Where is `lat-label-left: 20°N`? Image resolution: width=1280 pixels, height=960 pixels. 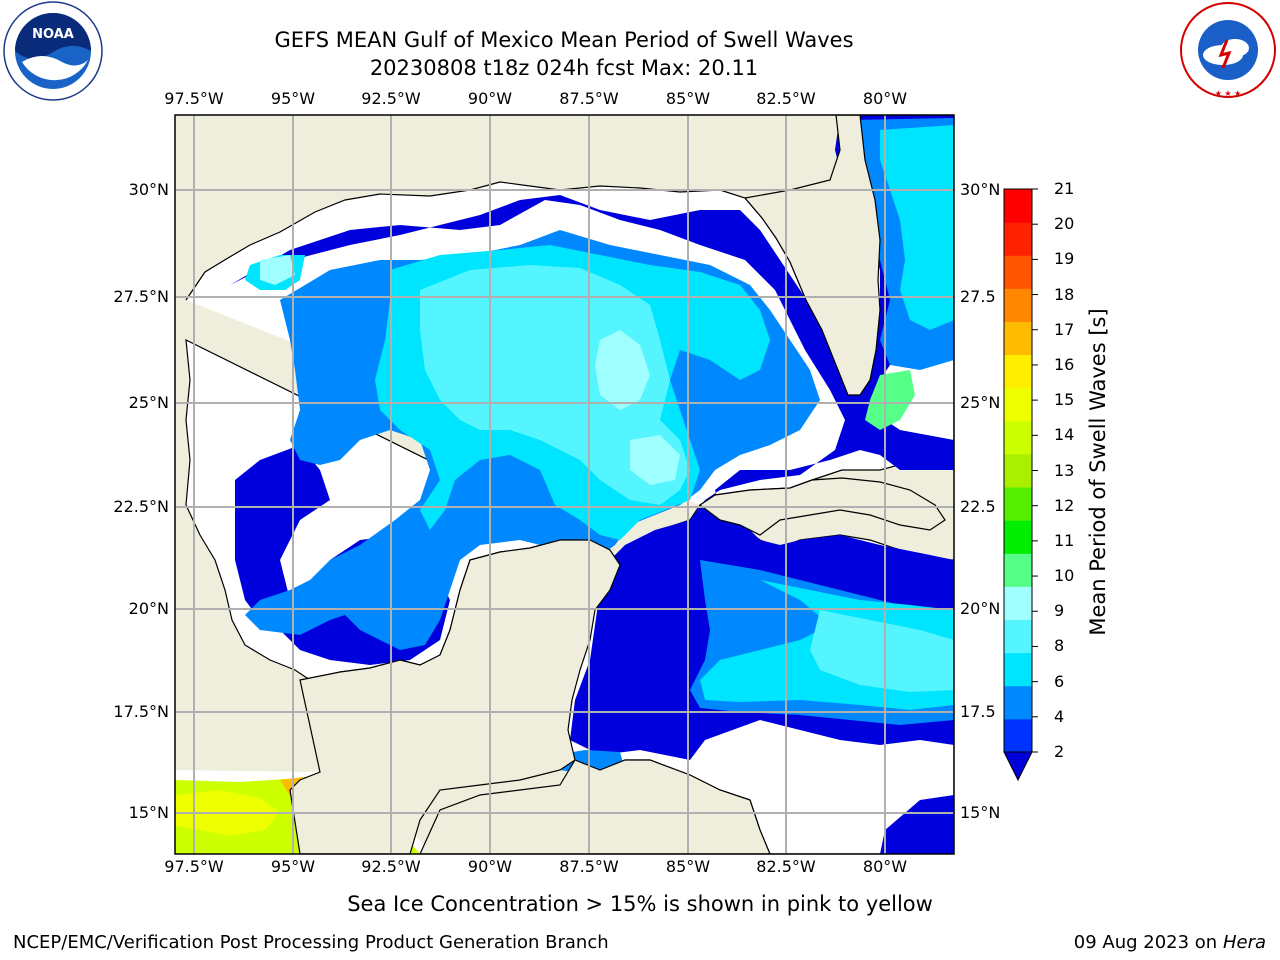
lat-label-left: 20°N is located at coordinates (148, 608).